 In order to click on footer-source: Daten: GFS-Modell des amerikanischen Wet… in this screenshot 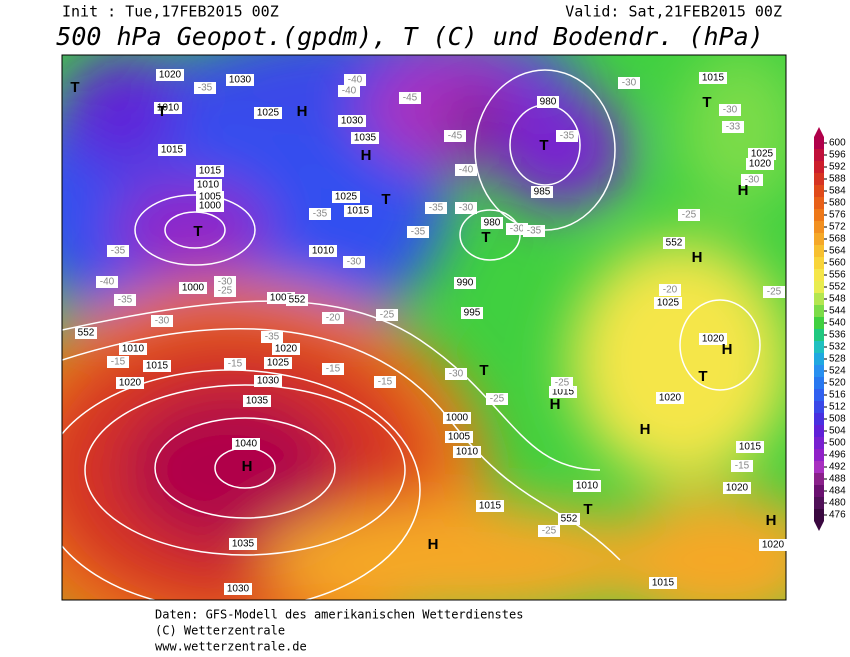, I will do `click(339, 615)`.